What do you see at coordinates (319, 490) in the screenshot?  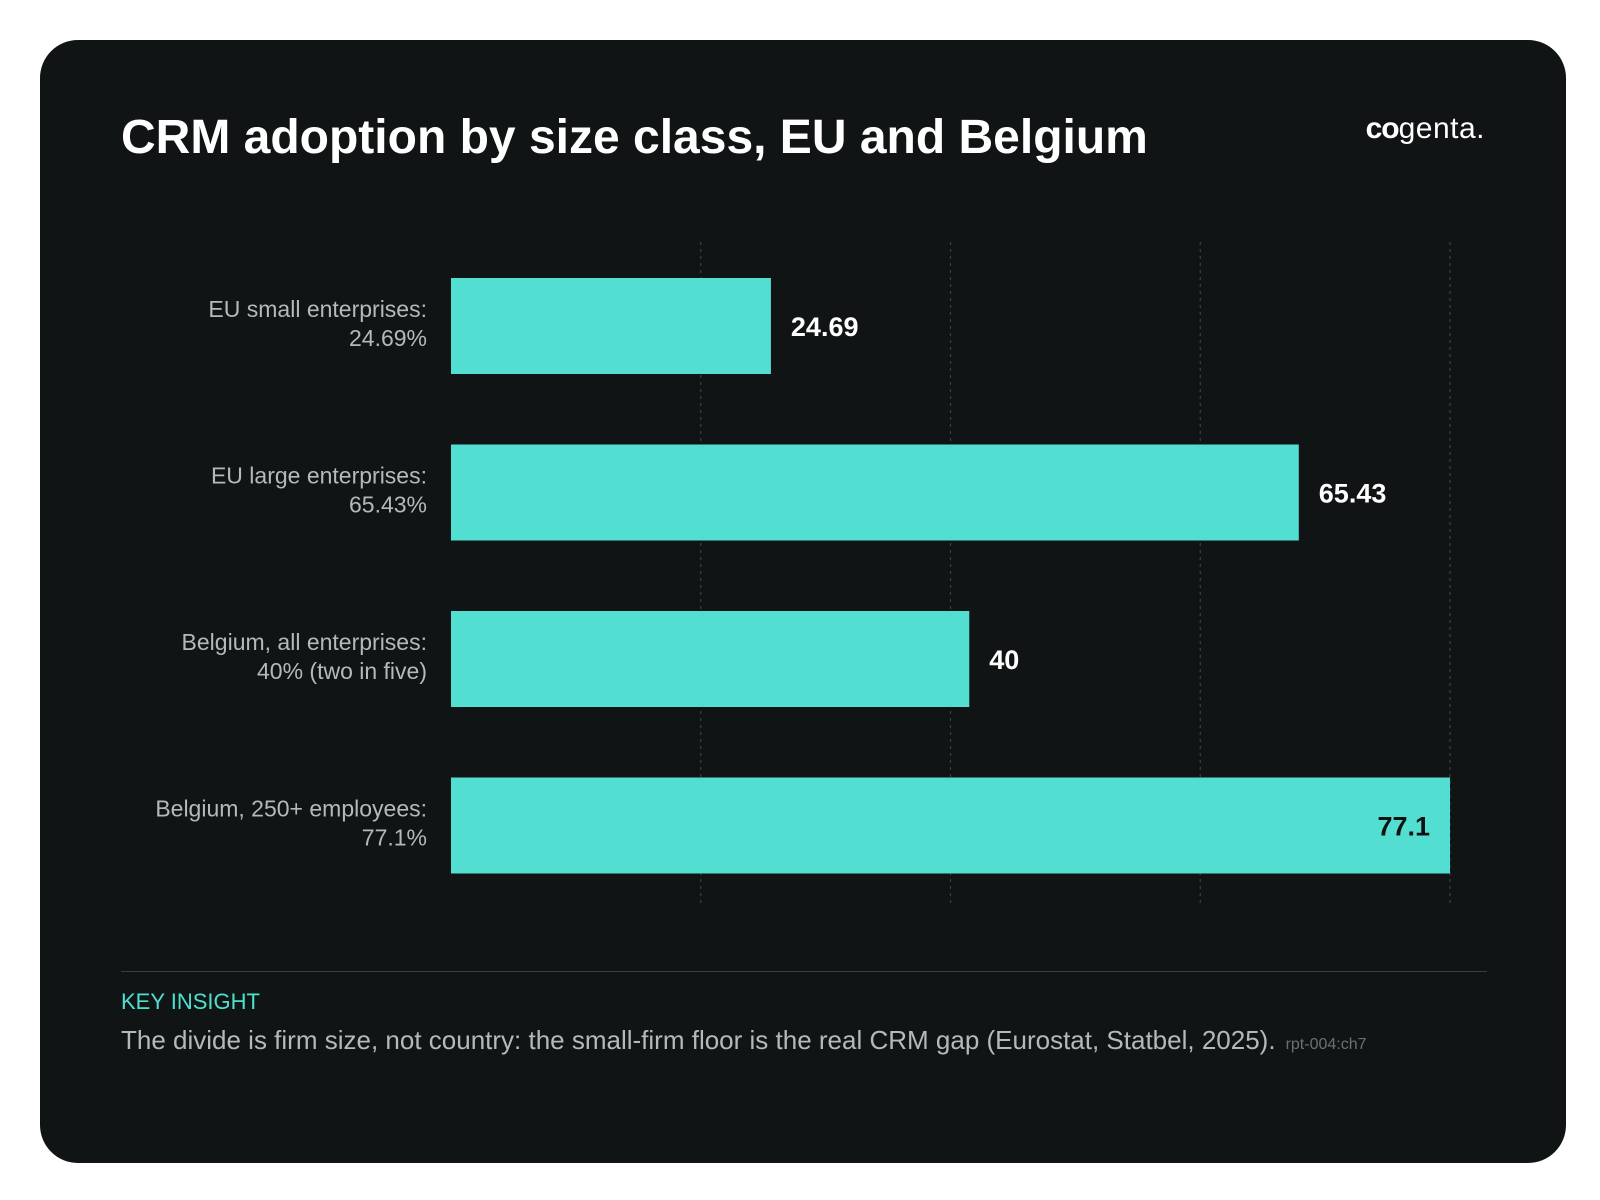 I see `category-label: EU large enterprises: 65.43%` at bounding box center [319, 490].